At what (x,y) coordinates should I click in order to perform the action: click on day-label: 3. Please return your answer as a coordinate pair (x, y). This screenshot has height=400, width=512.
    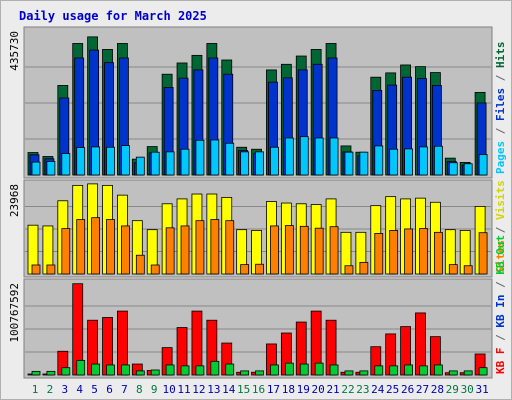
    Looking at the image, I should click on (64, 389).